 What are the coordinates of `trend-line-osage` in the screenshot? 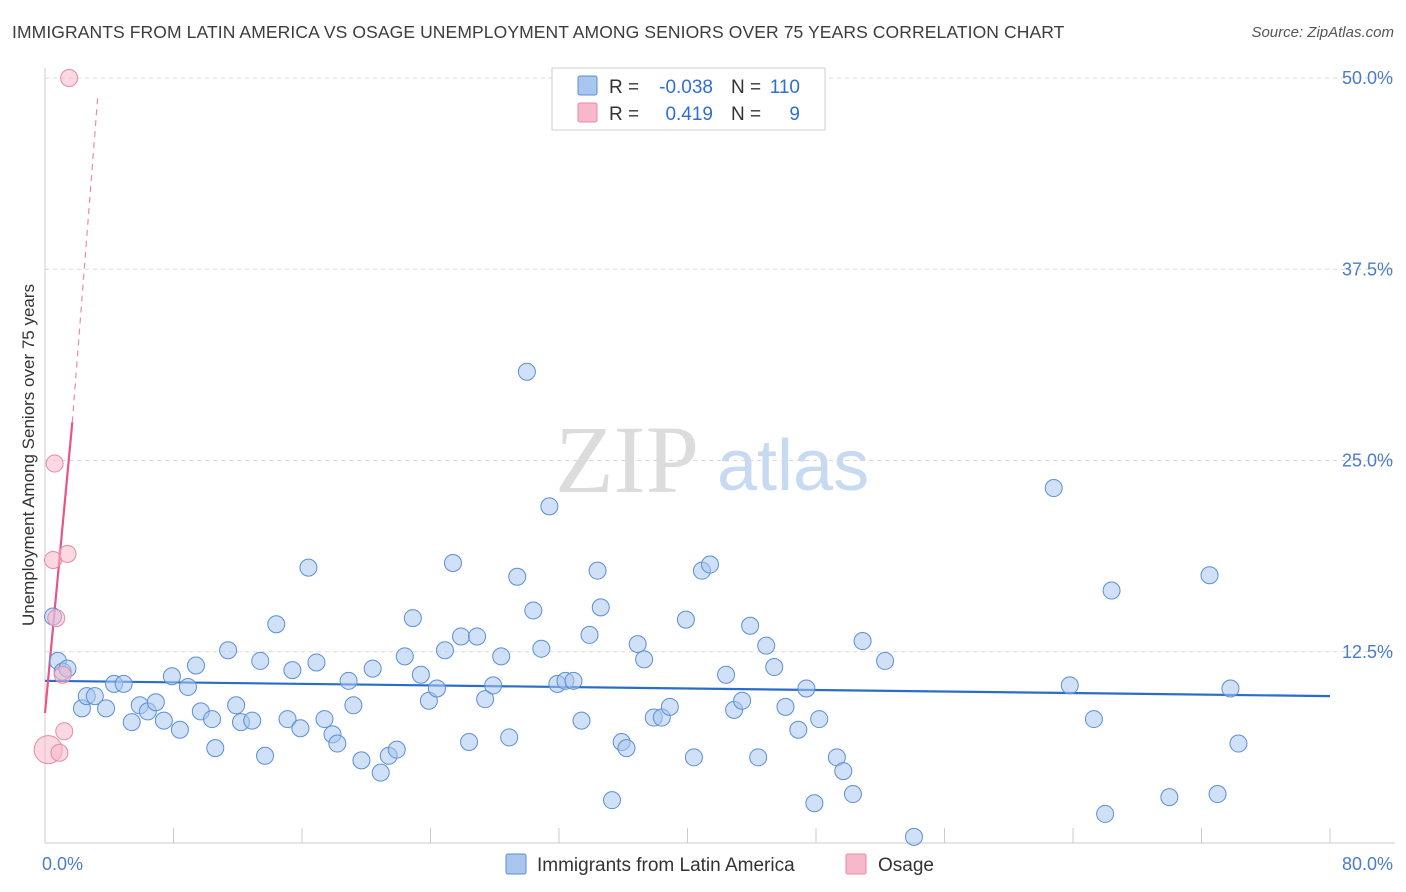 It's located at (58, 568).